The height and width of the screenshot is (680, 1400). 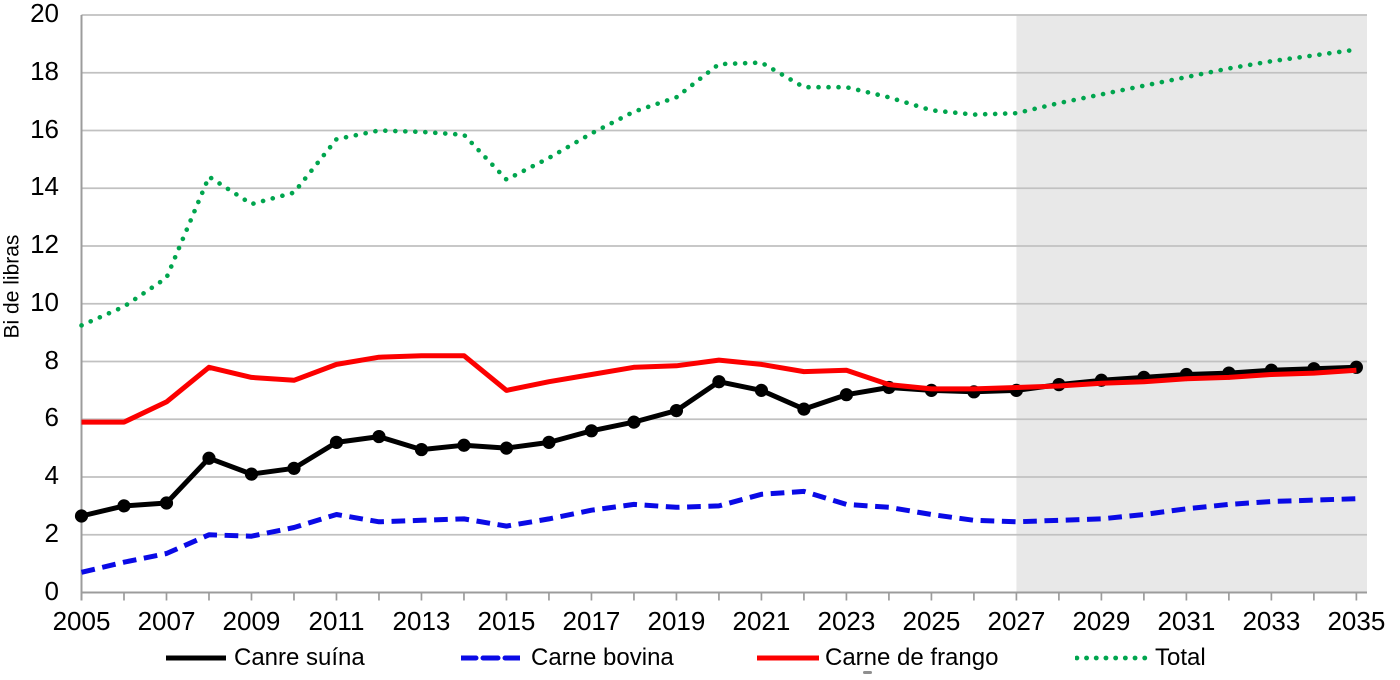 What do you see at coordinates (51, 359) in the screenshot?
I see `y-tick-label-8: 8` at bounding box center [51, 359].